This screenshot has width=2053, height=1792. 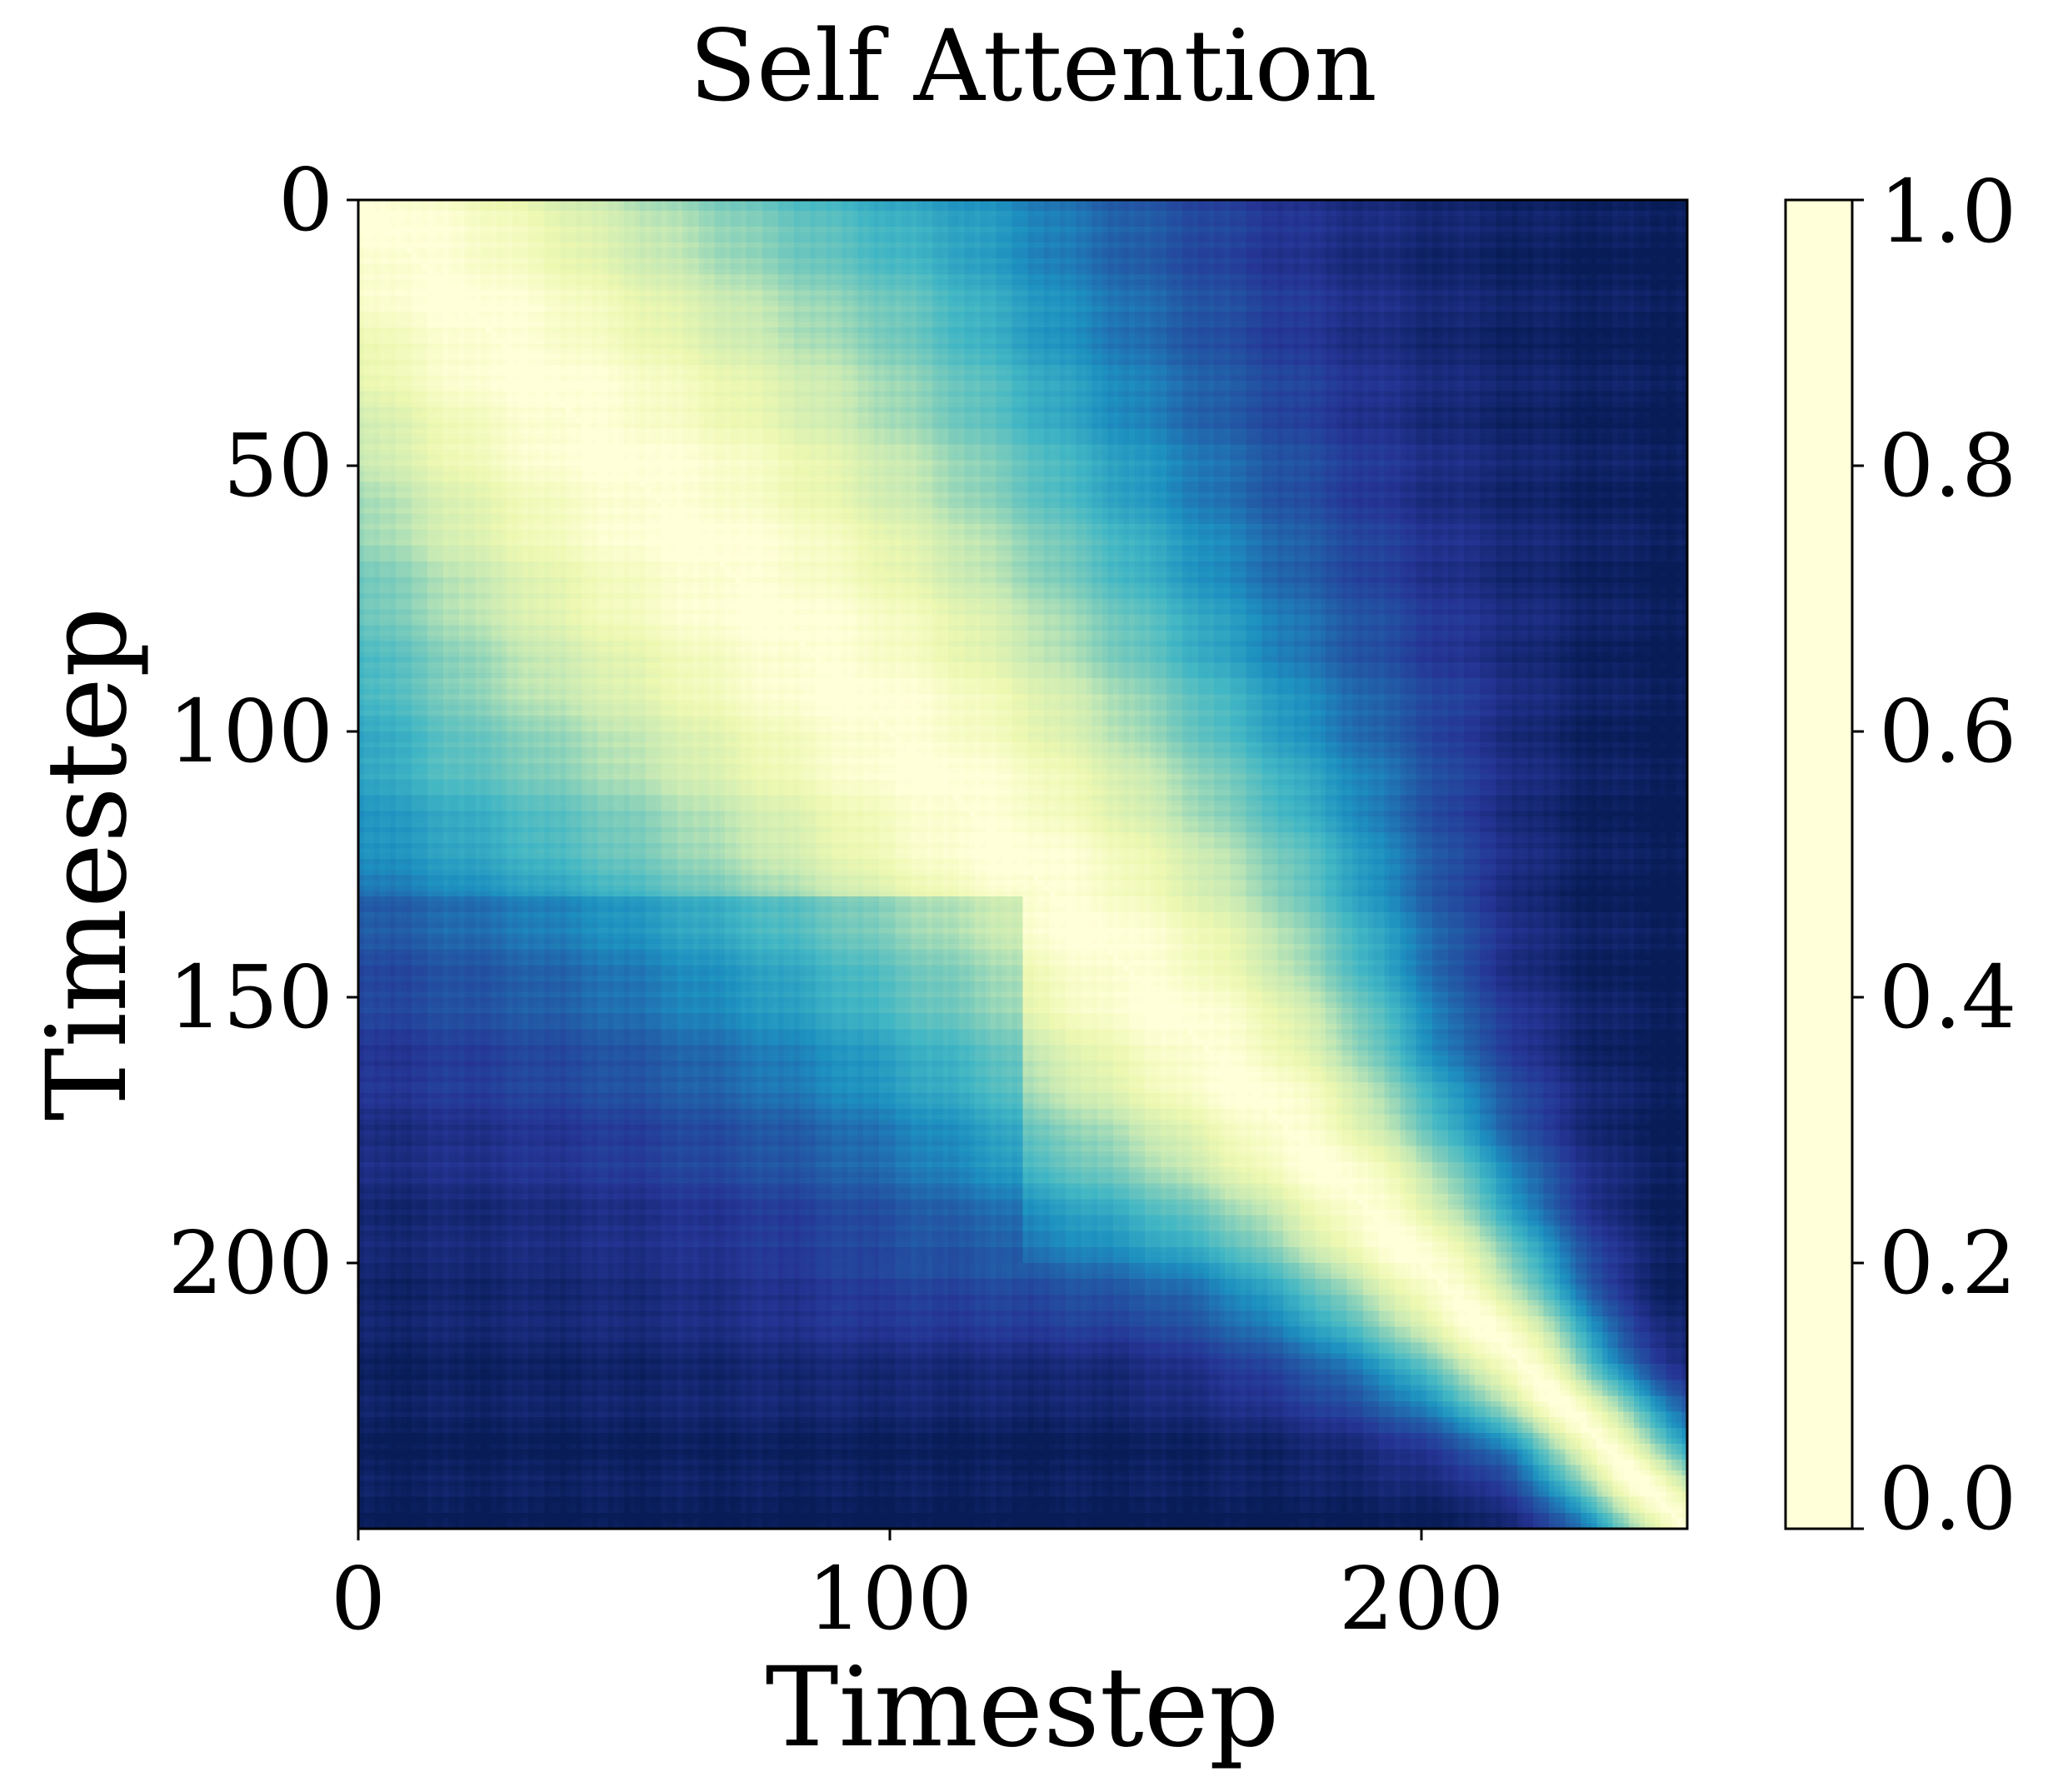 I want to click on chart-title: Self Attention, so click(x=1033, y=65).